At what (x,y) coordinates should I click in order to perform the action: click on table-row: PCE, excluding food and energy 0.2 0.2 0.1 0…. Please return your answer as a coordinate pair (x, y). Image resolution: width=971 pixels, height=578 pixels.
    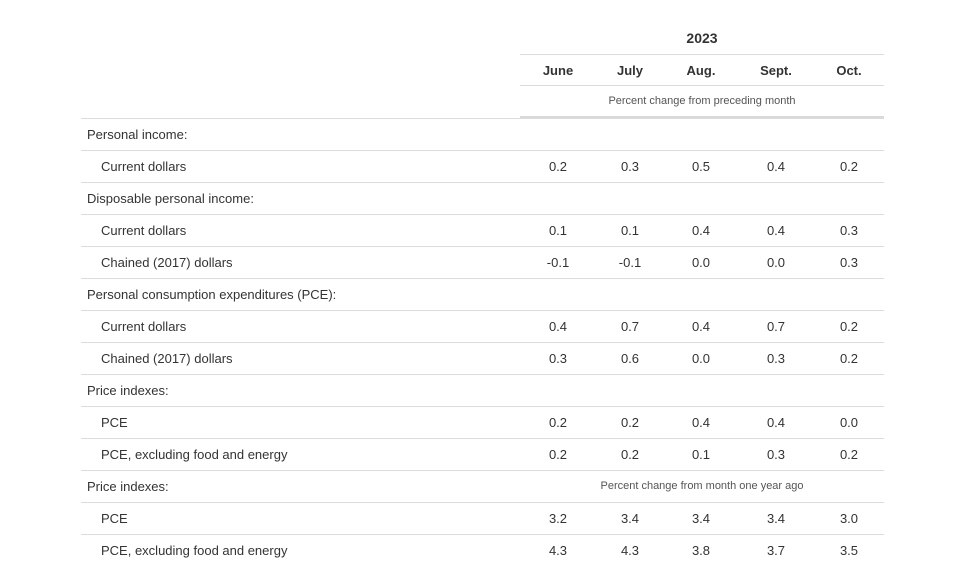
    Looking at the image, I should click on (482, 454).